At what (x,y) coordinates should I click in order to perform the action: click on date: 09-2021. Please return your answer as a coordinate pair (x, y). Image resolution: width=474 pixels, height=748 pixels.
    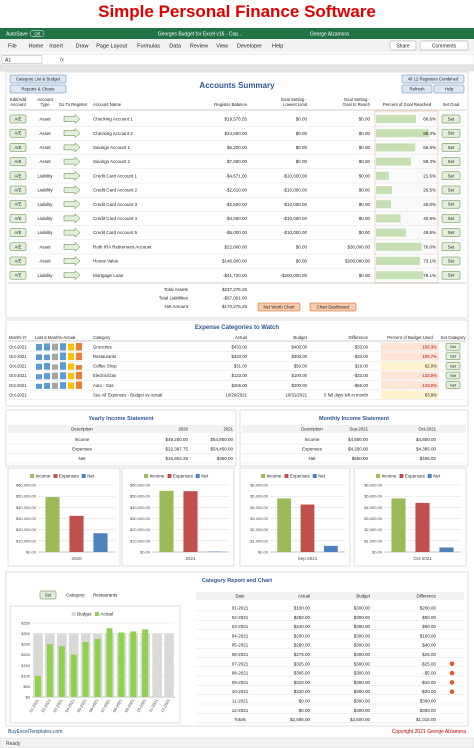
    Looking at the image, I should click on (240, 682).